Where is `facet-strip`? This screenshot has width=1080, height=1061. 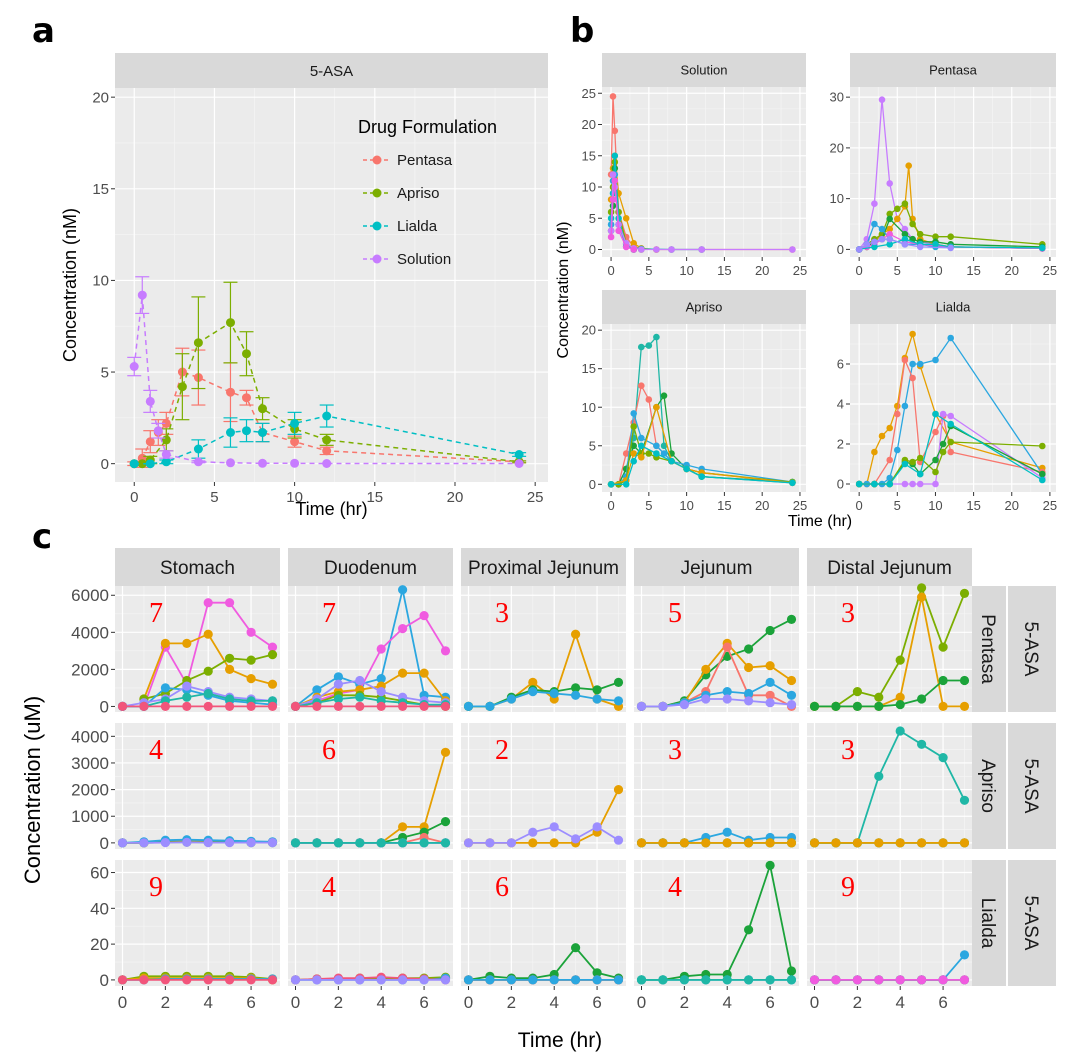 facet-strip is located at coordinates (704, 70).